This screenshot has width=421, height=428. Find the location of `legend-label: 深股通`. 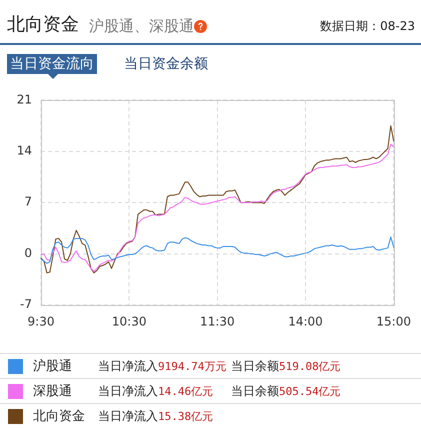

legend-label: 深股通 is located at coordinates (52, 392).